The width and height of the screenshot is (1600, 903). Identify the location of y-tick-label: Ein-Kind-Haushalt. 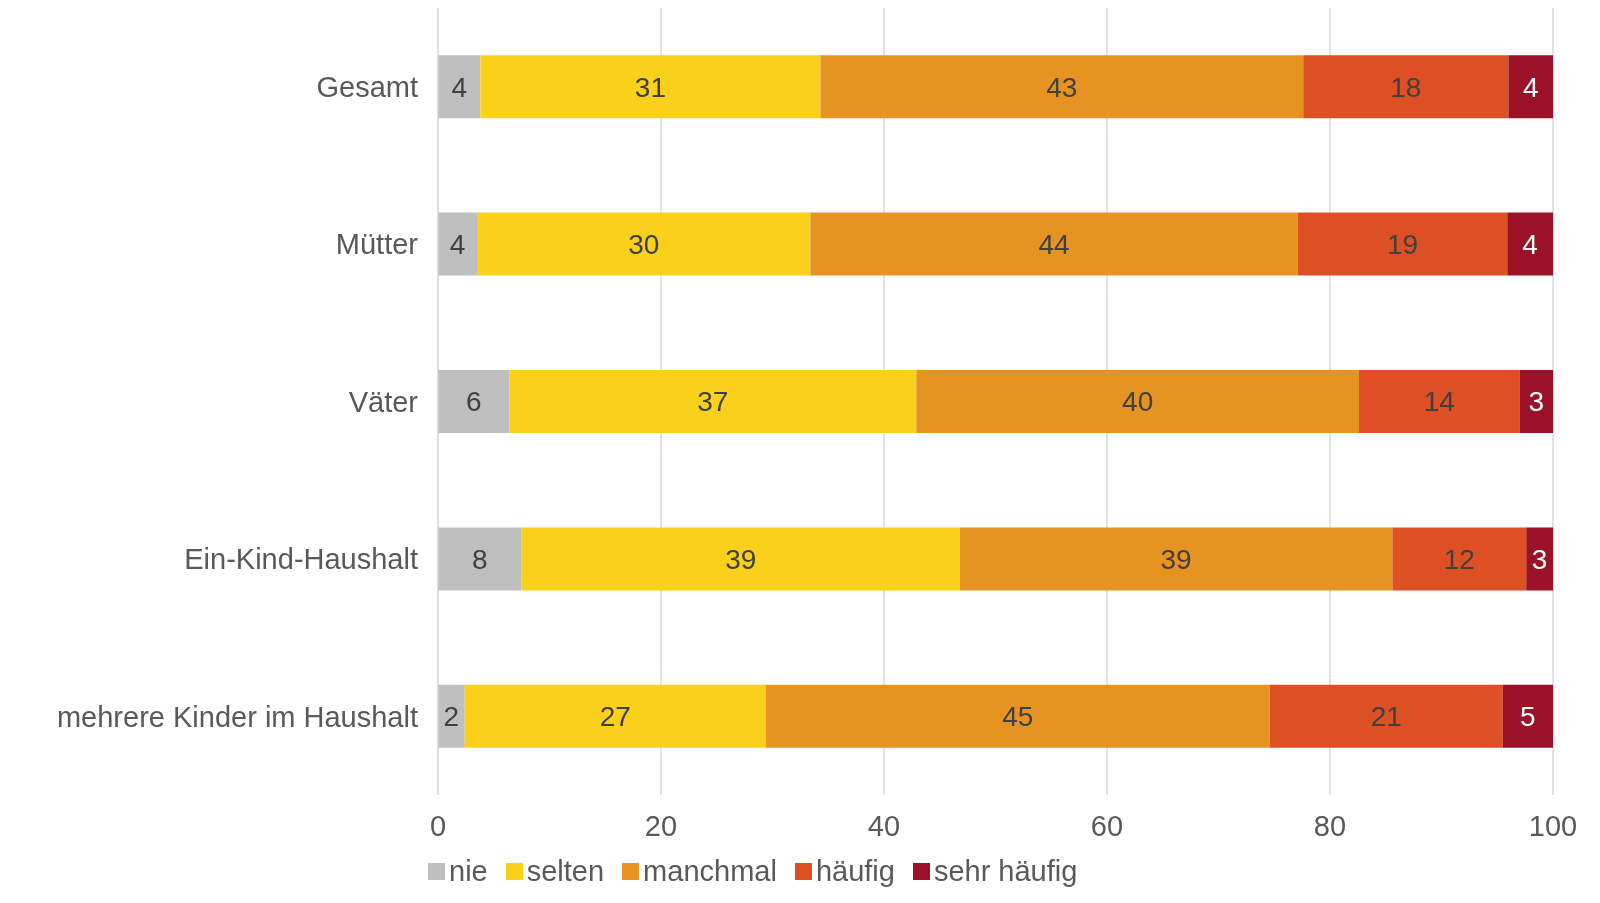
(301, 559).